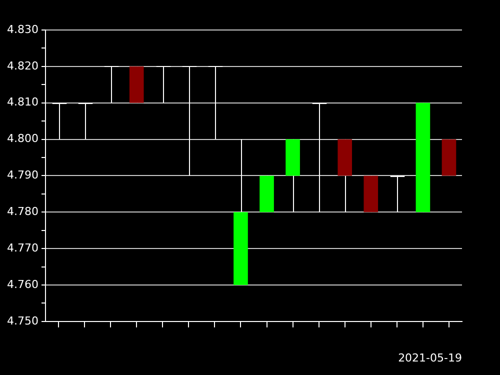  I want to click on y-tick-label: 4.830, so click(22, 29).